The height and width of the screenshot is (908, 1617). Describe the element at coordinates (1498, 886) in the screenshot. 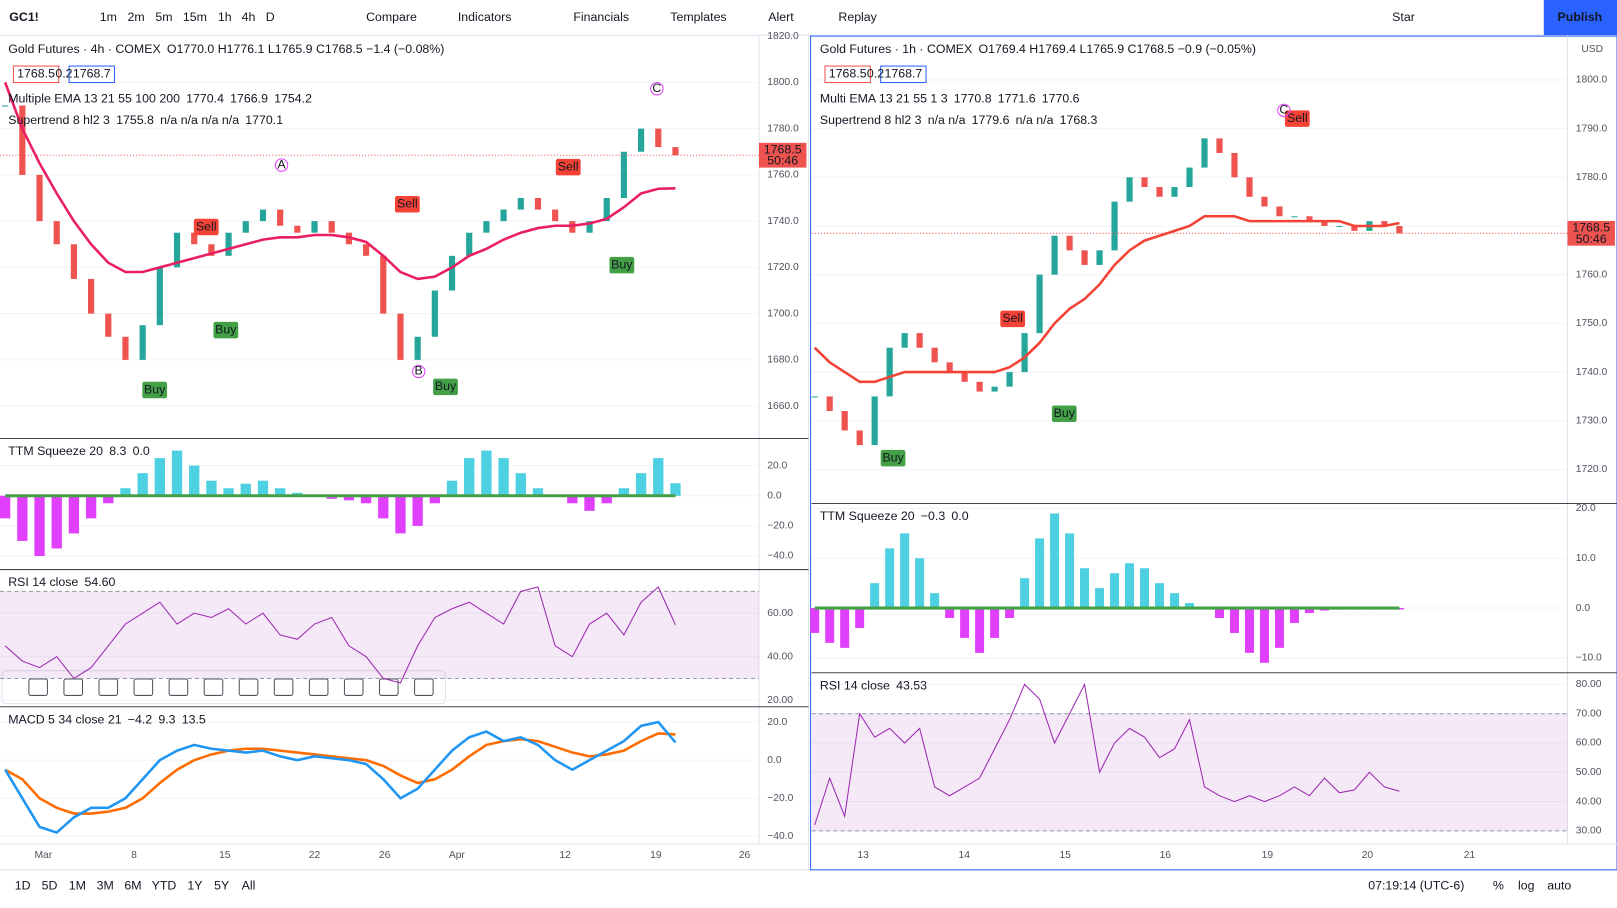

I see `scale-option: %` at that location.